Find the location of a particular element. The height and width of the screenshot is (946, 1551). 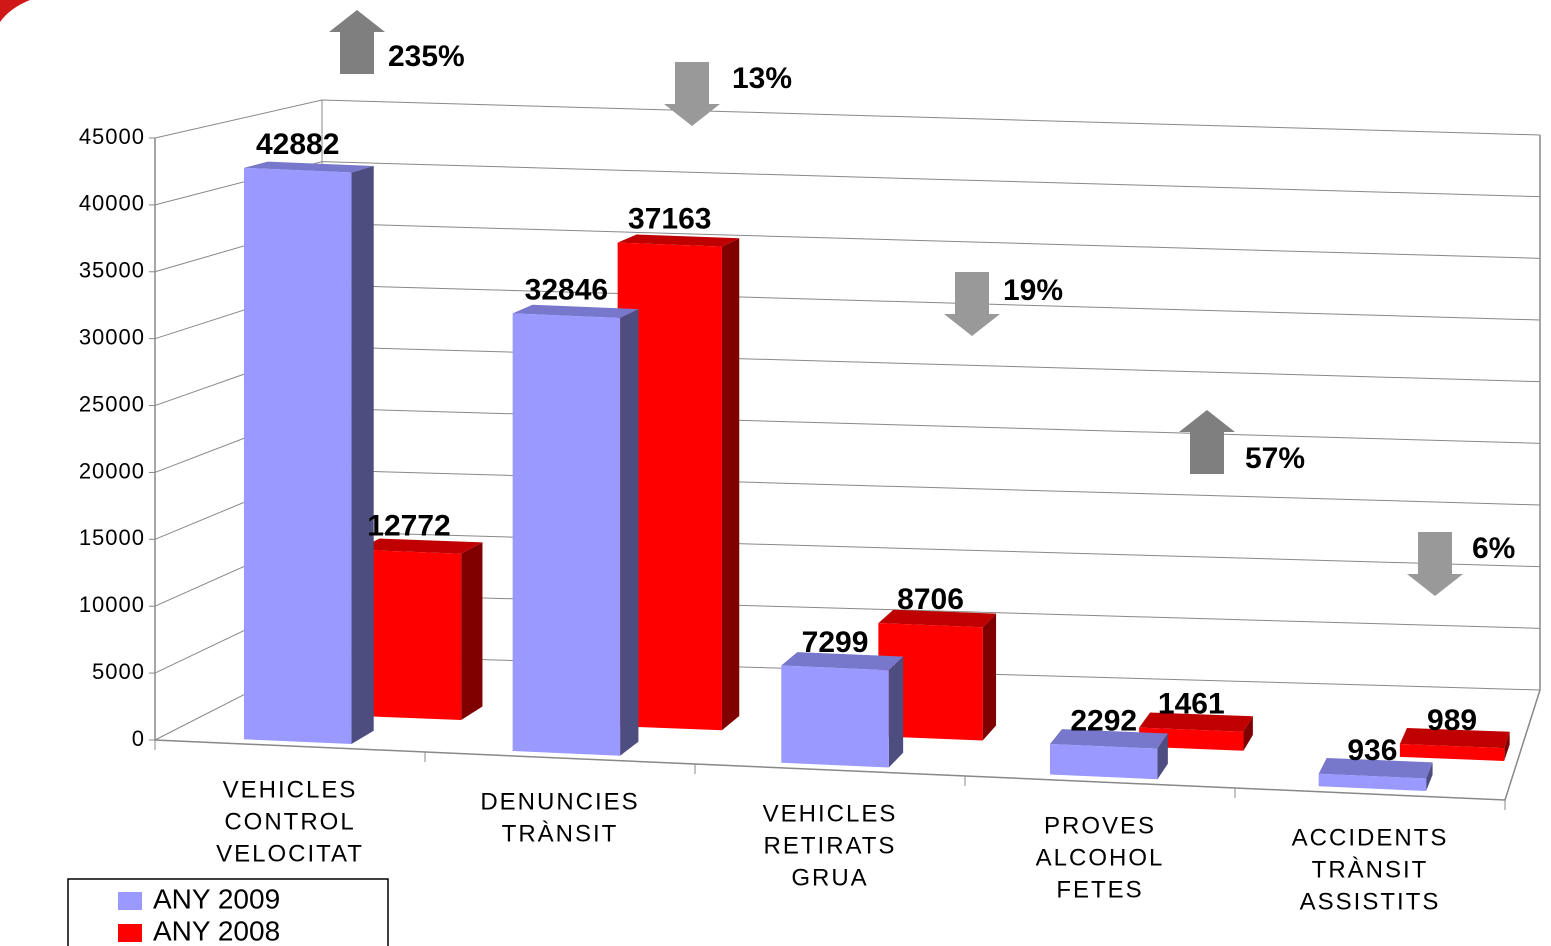

data-label: 42882 is located at coordinates (297, 144).